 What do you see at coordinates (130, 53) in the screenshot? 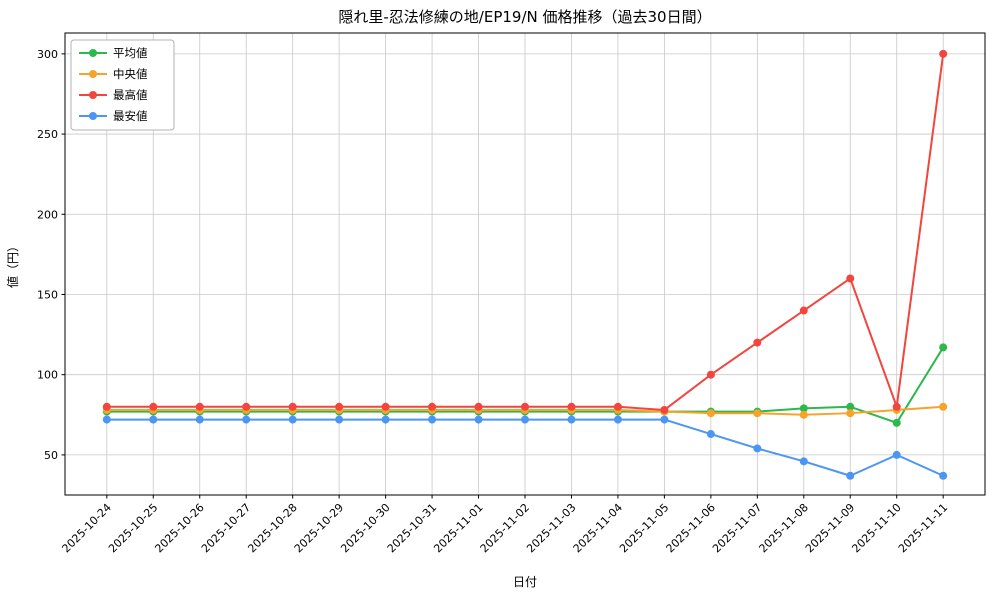
I see `legend-label-avg: 平均値` at bounding box center [130, 53].